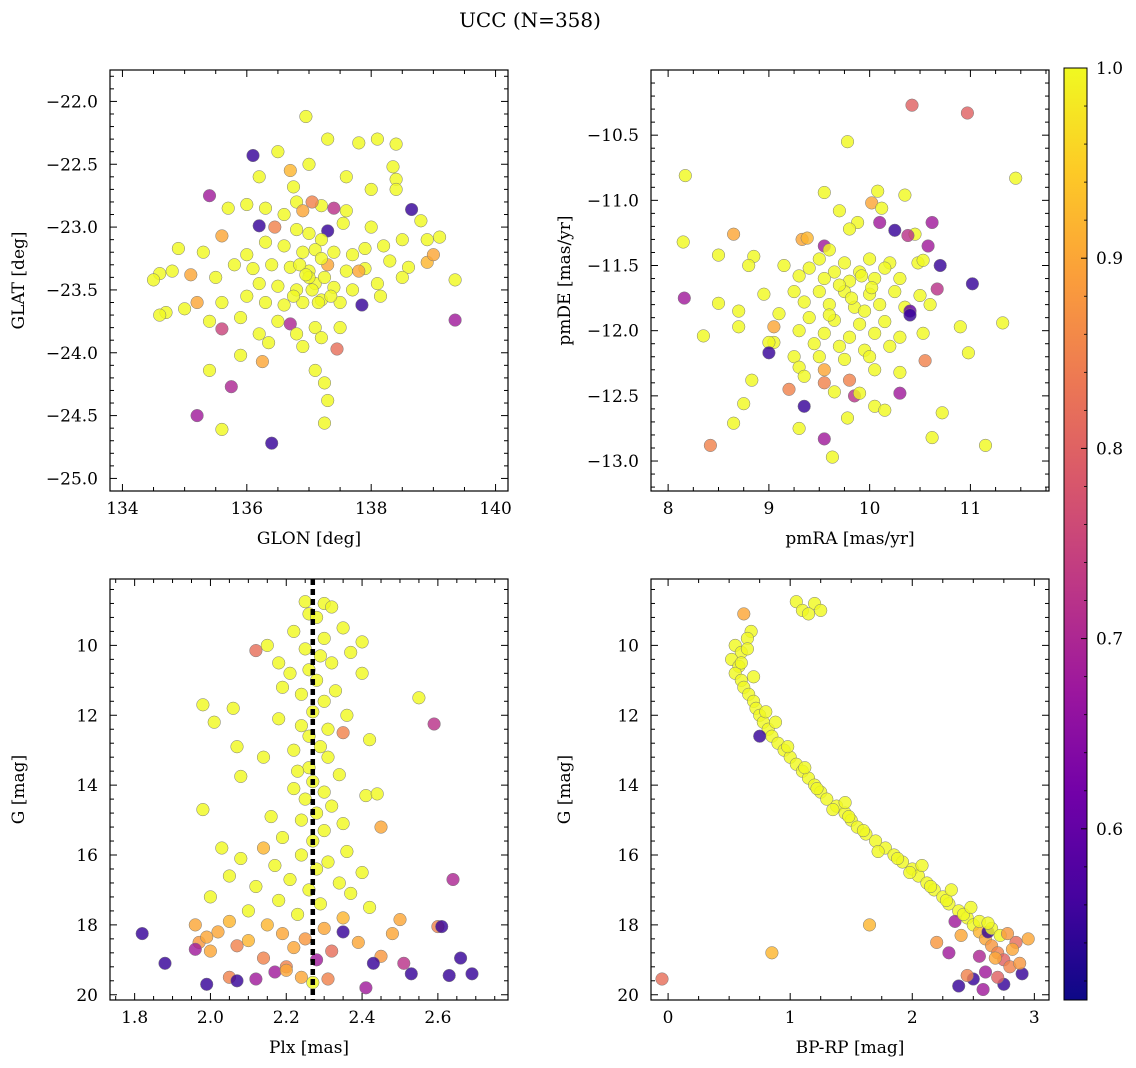  Describe the element at coordinates (1075, 534) in the screenshot. I see `colorbar-gradient` at that location.